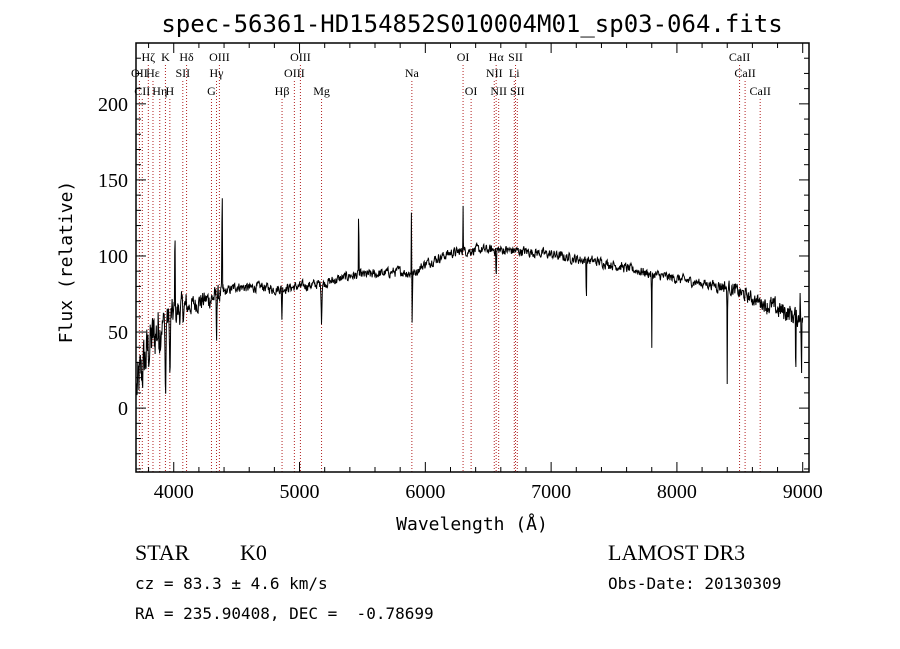  What do you see at coordinates (170, 91) in the screenshot?
I see `line-marker-label: H` at bounding box center [170, 91].